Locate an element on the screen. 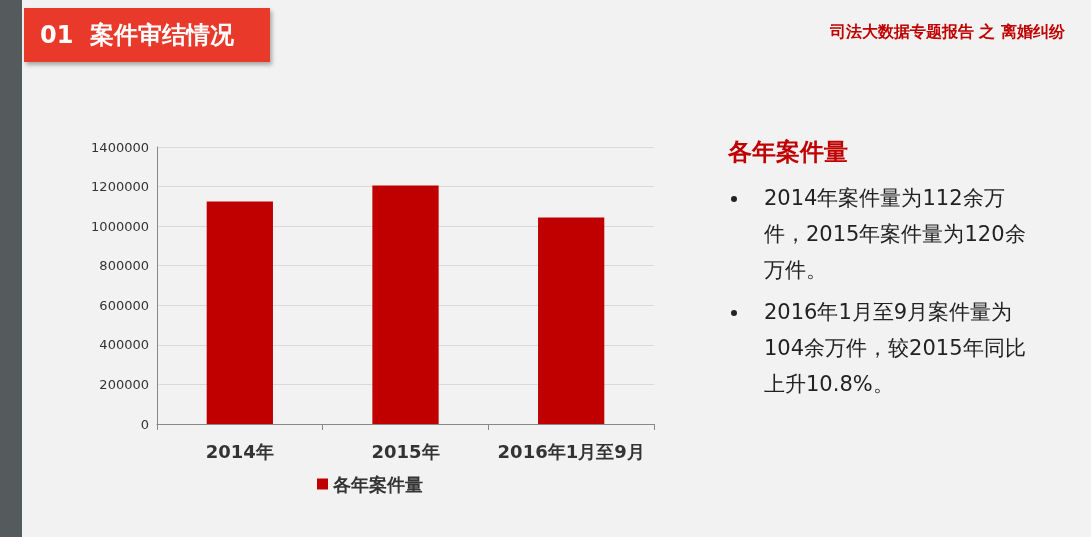  text: 司法大数据专题报告 之 离婚纠纷 is located at coordinates (947, 32).